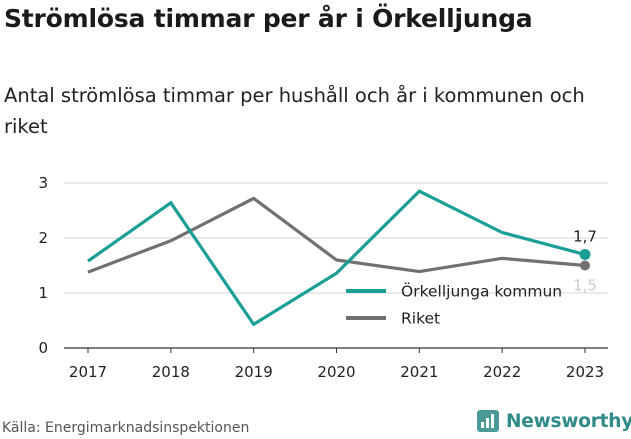 Image resolution: width=631 pixels, height=439 pixels. What do you see at coordinates (481, 291) in the screenshot?
I see `legend-label: Örkelljunga kommun` at bounding box center [481, 291].